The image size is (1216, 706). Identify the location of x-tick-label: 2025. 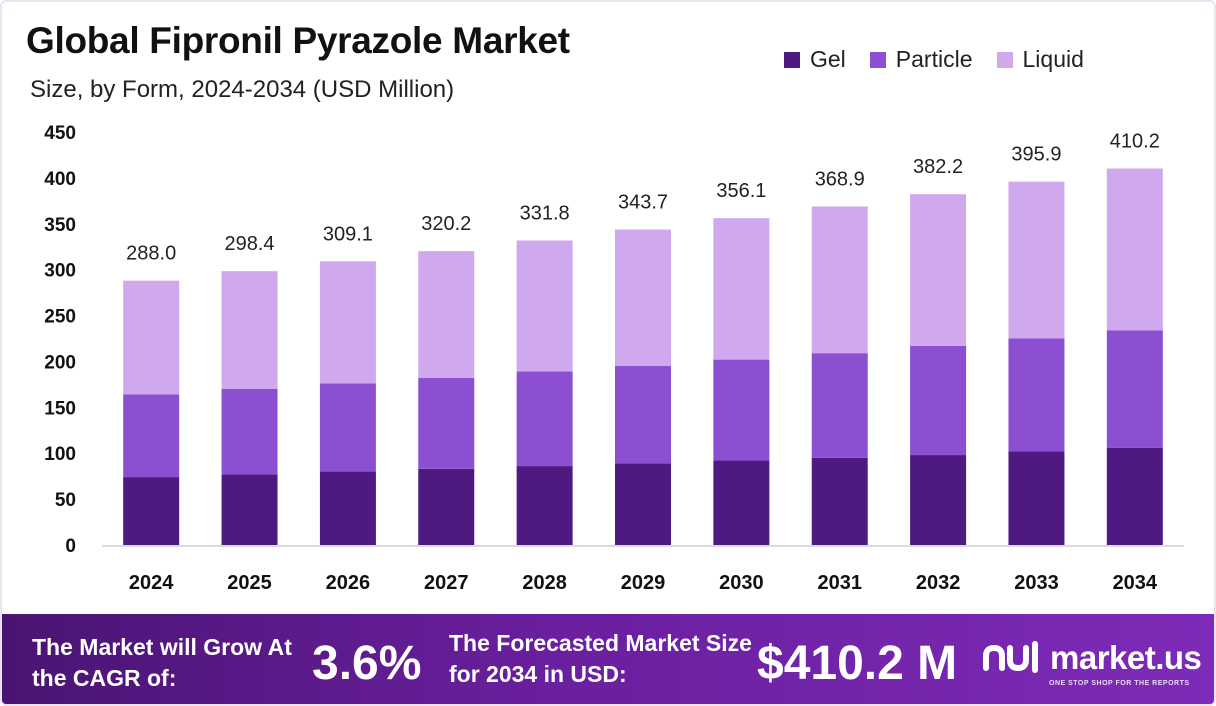
(249, 583).